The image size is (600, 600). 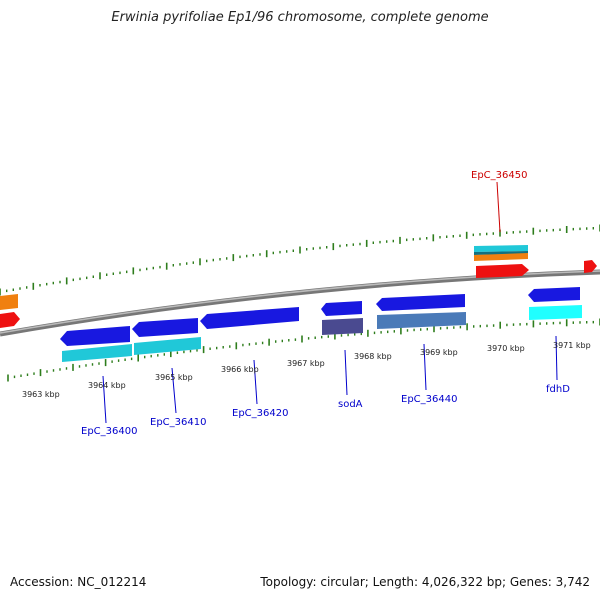 What do you see at coordinates (350, 404) in the screenshot?
I see `gene-label-sodA: sodA` at bounding box center [350, 404].